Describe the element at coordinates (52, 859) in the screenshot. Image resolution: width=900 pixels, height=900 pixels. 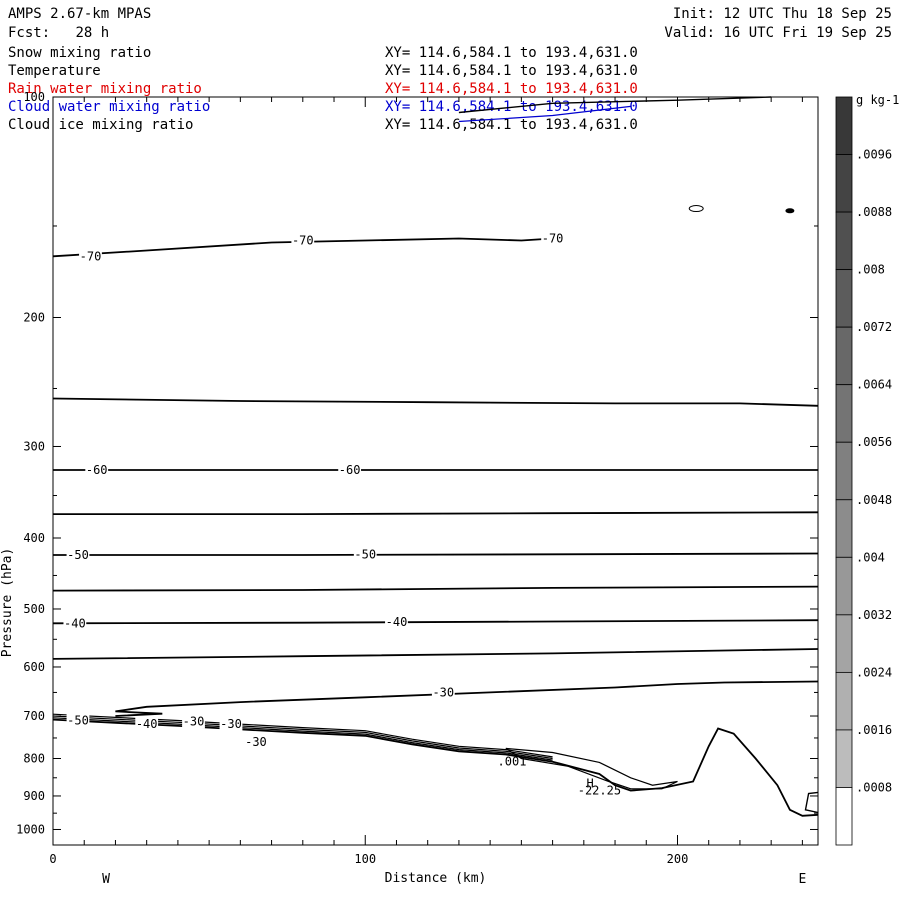
I see `x-tick-label: 0` at that location.